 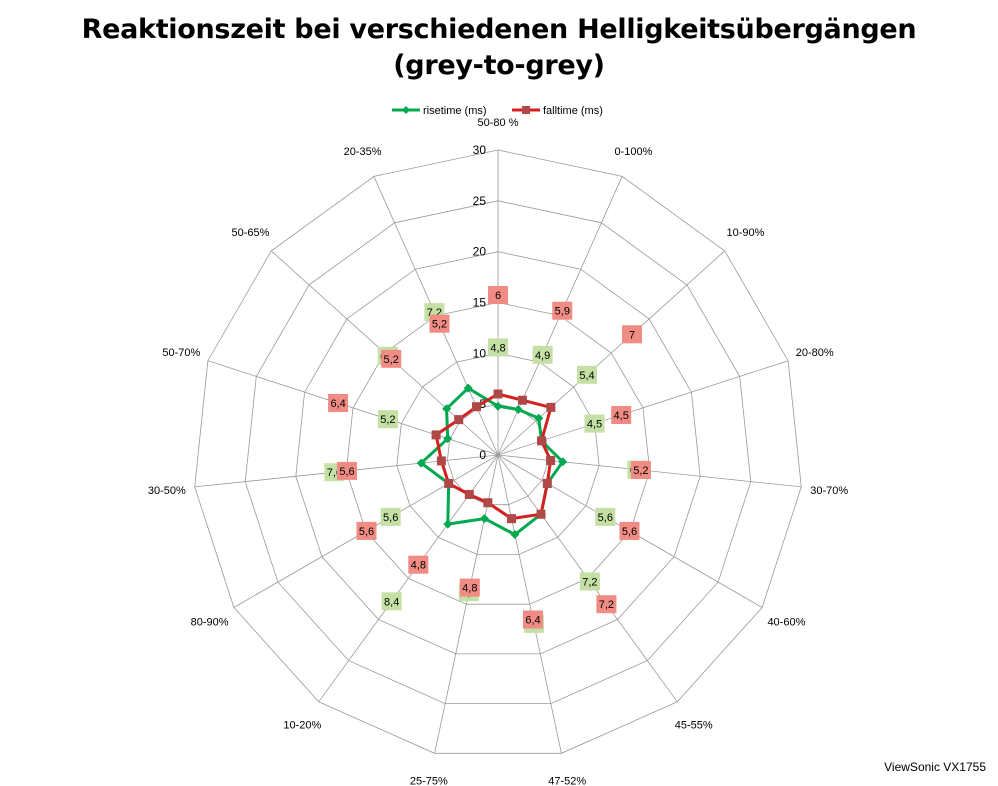 I want to click on category-label: 50-65%, so click(x=251, y=233).